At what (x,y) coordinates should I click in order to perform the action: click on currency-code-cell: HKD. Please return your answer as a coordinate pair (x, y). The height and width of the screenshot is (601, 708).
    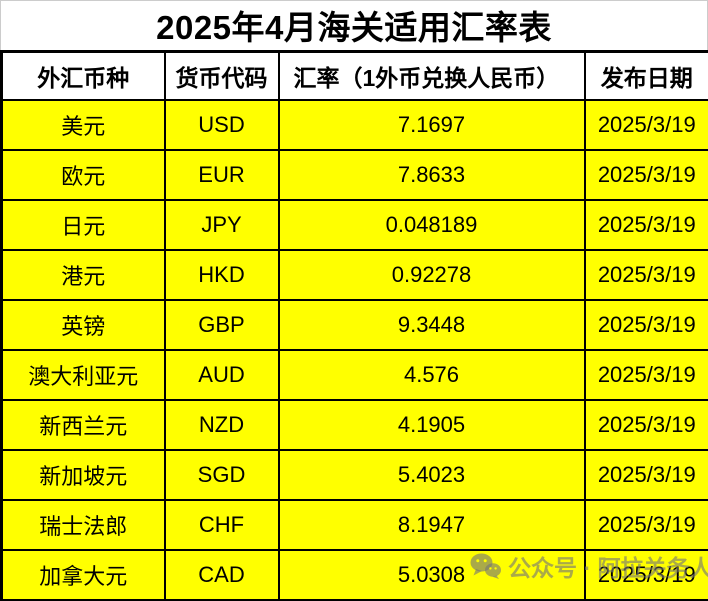
    Looking at the image, I should click on (221, 275).